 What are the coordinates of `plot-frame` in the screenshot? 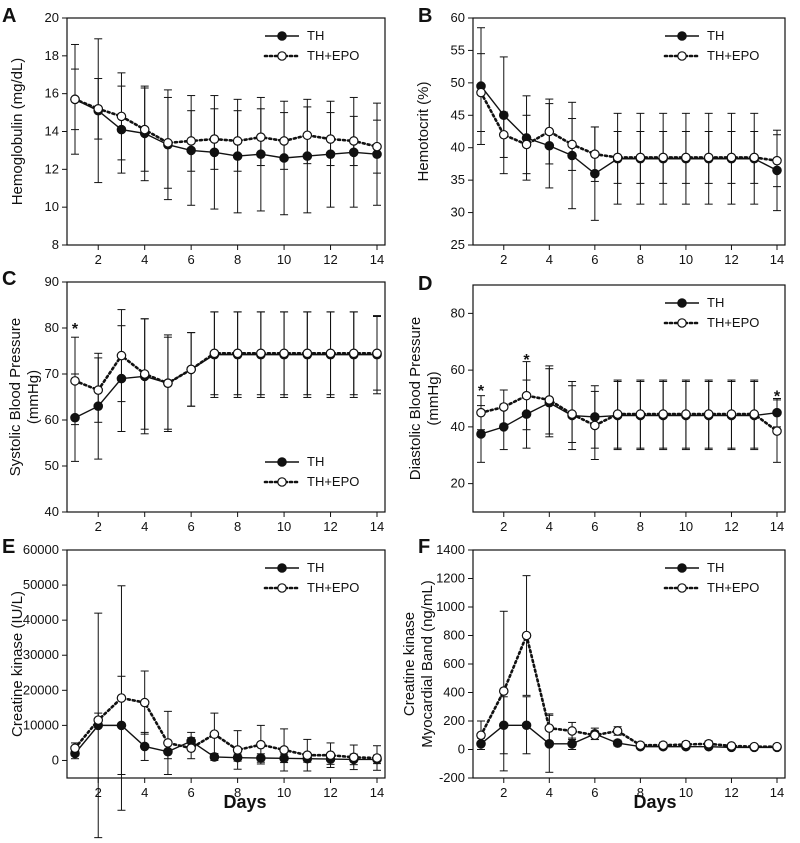 It's located at (629, 131).